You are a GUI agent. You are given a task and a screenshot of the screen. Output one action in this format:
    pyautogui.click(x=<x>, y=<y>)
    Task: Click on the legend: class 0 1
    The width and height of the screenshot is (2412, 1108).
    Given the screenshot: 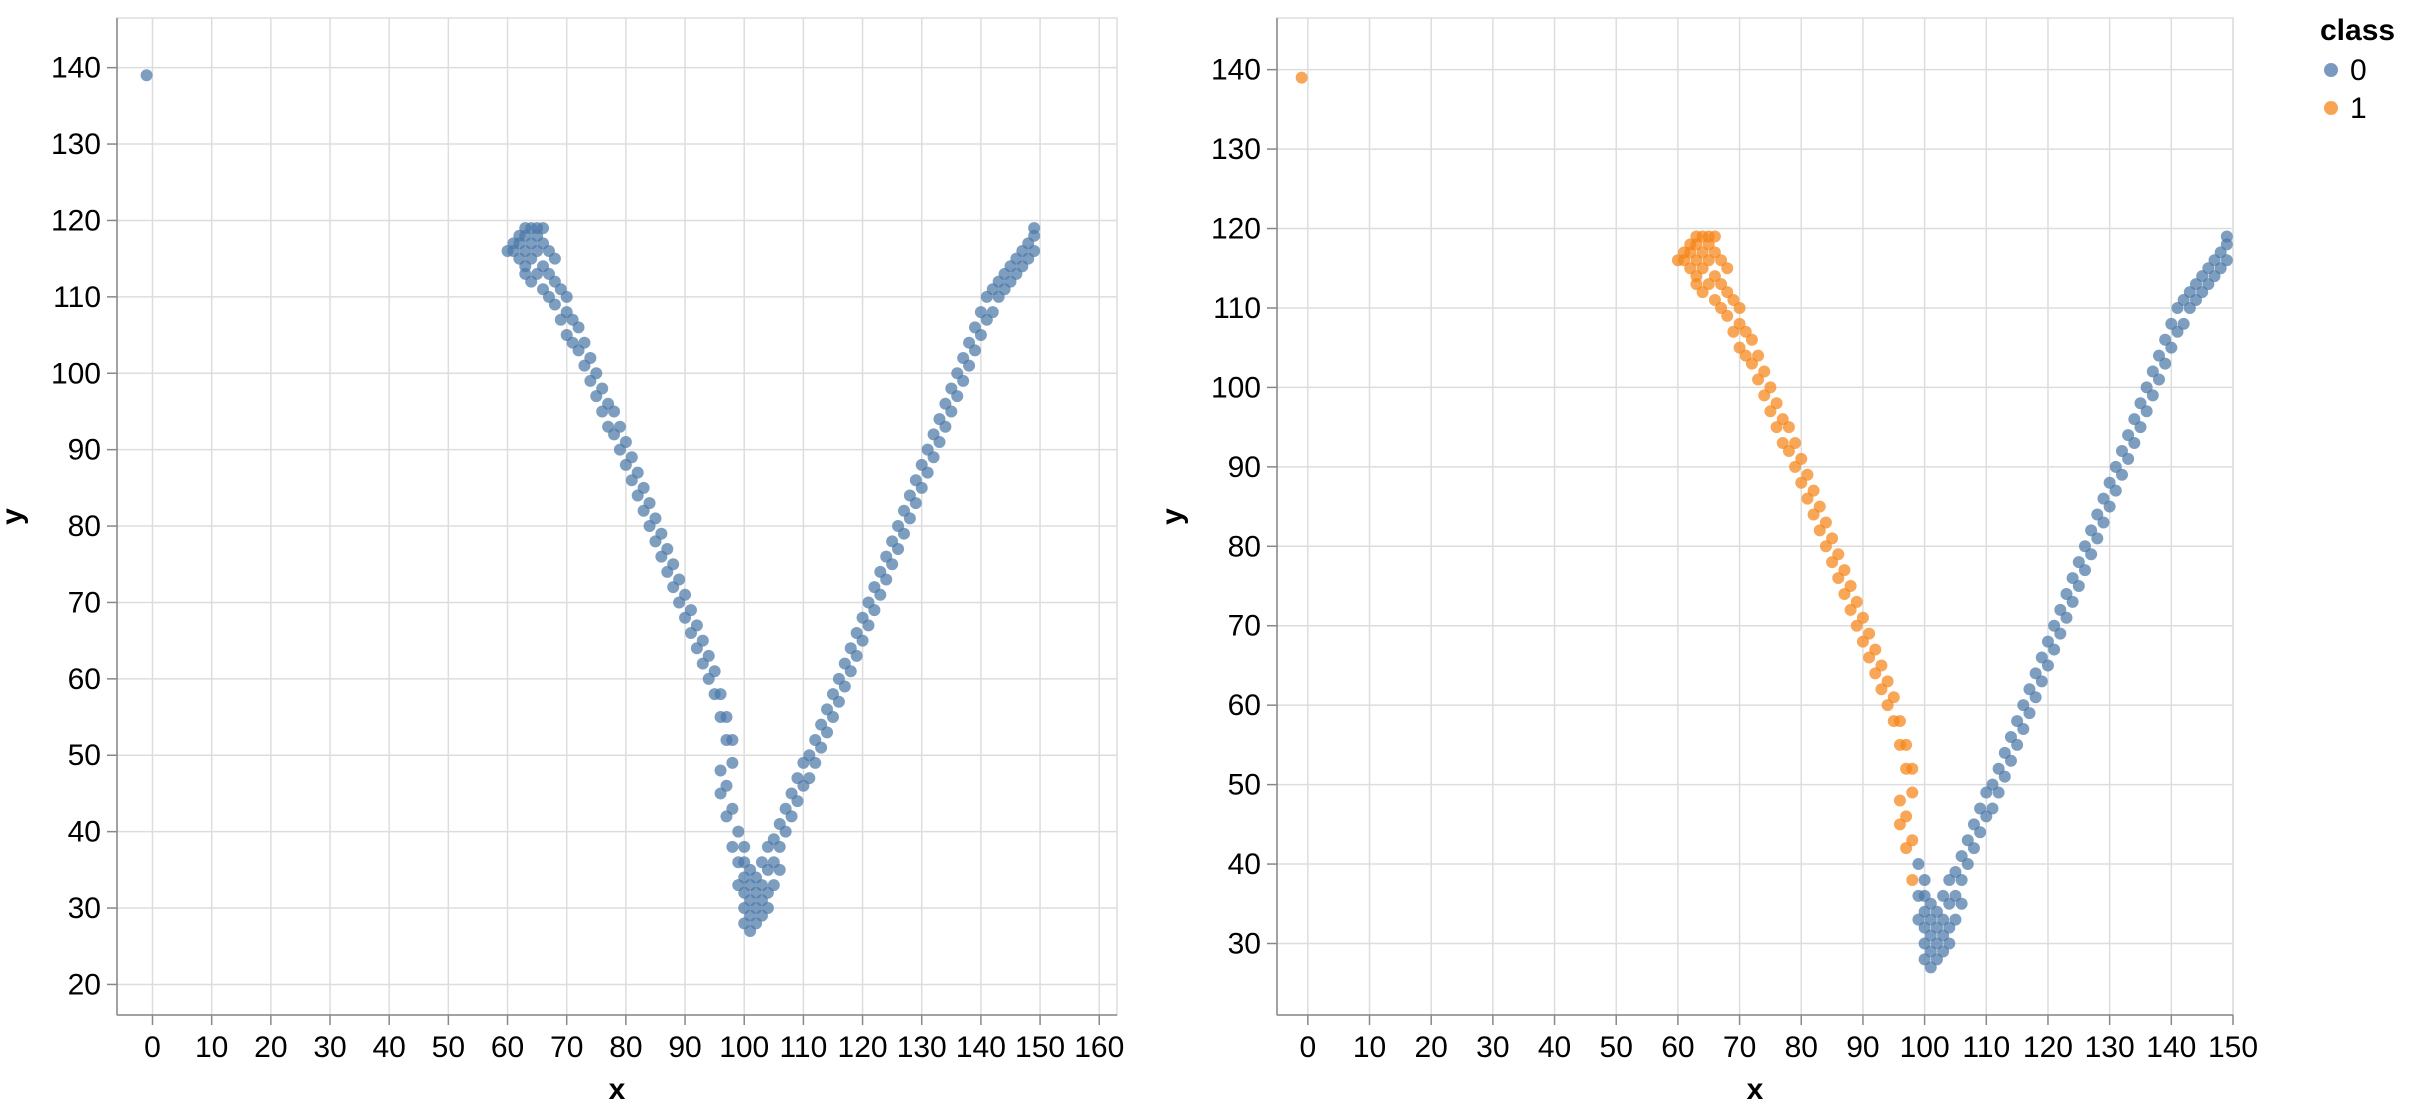 What is the action you would take?
    pyautogui.click(x=2357, y=69)
    